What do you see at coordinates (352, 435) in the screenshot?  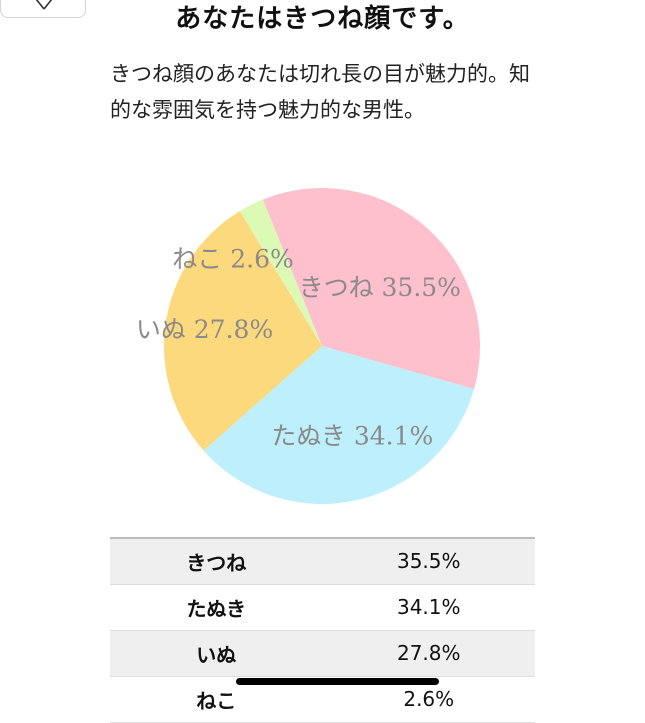 I see `pie-label-2: たぬき 34.1%` at bounding box center [352, 435].